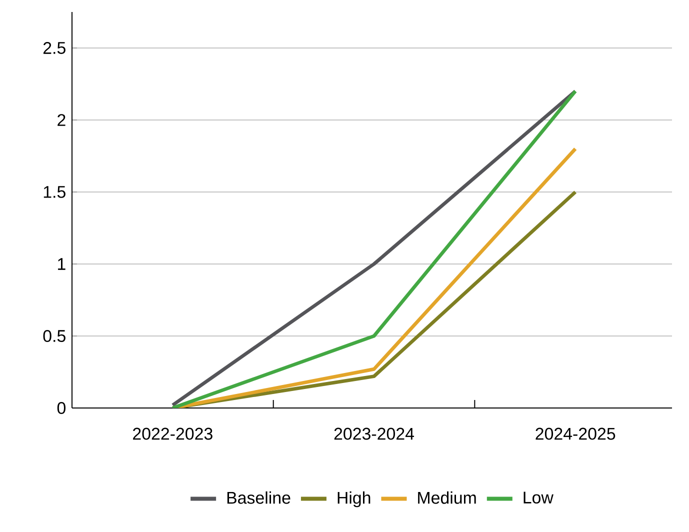 The height and width of the screenshot is (532, 689). What do you see at coordinates (54, 336) in the screenshot?
I see `y-tick-label: 0.5` at bounding box center [54, 336].